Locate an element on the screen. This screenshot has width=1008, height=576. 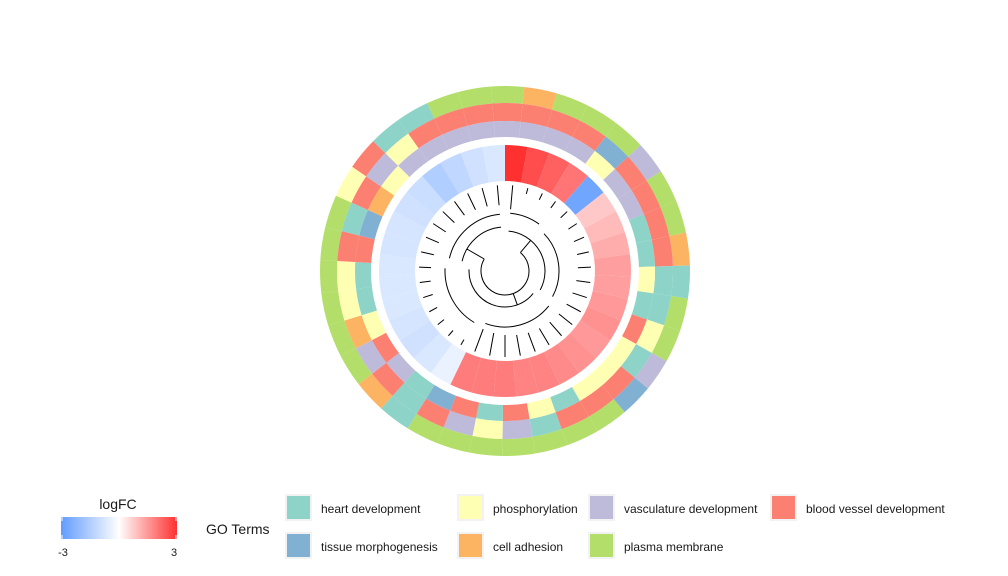
logfc-gradient-bar is located at coordinates (119, 528).